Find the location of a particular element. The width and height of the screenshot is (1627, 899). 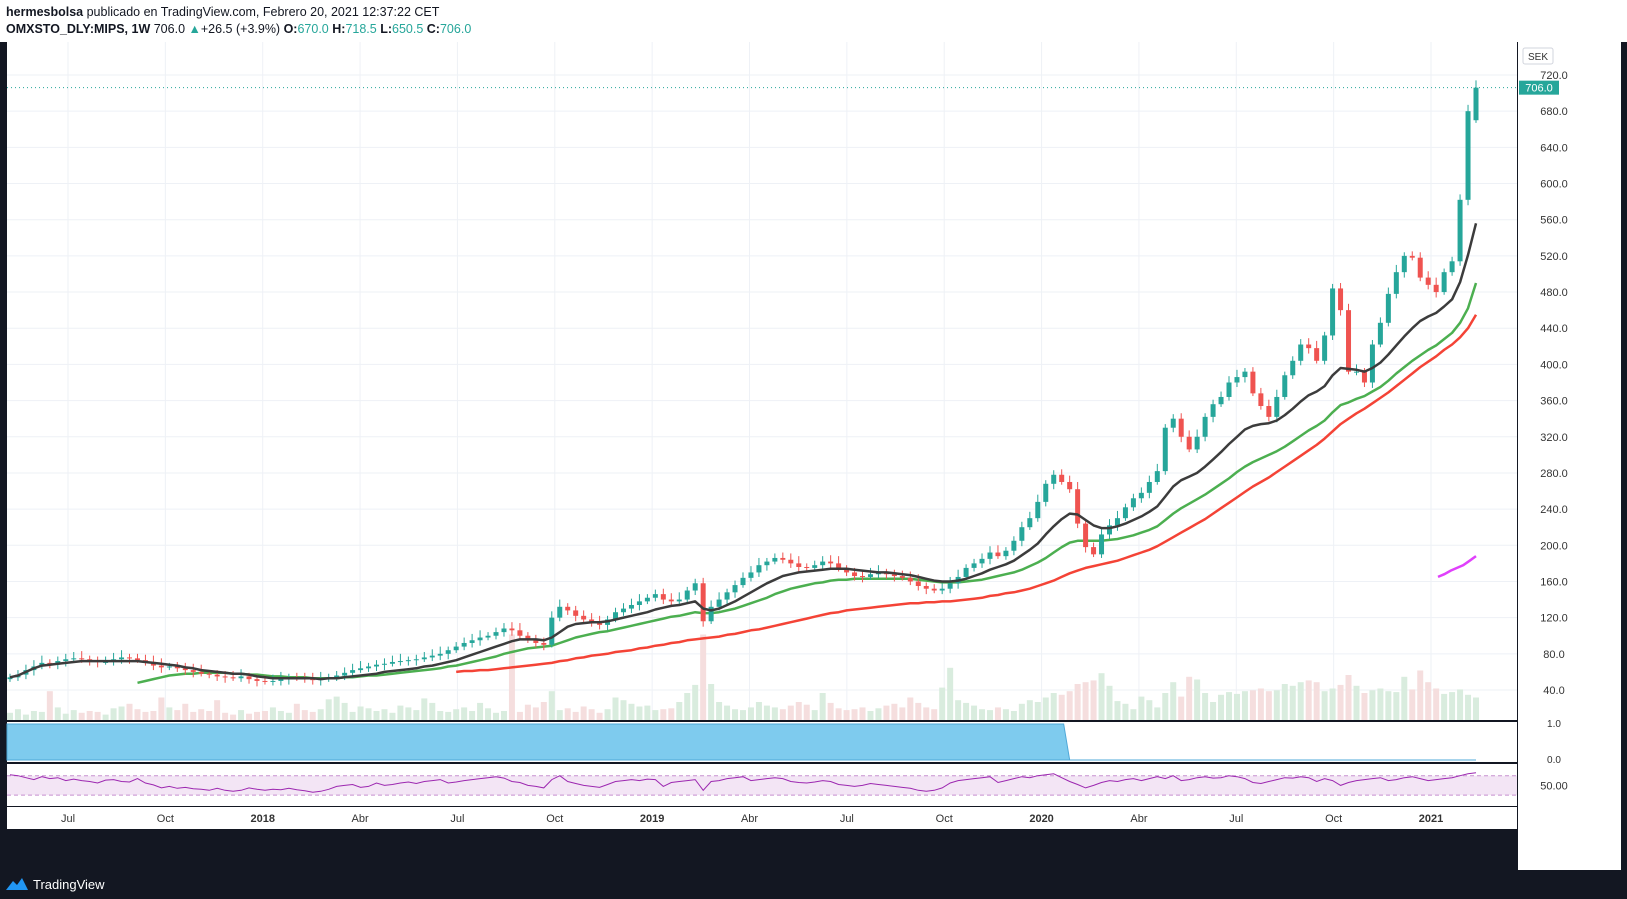

y-tick-label: 280.0 is located at coordinates (1554, 474).